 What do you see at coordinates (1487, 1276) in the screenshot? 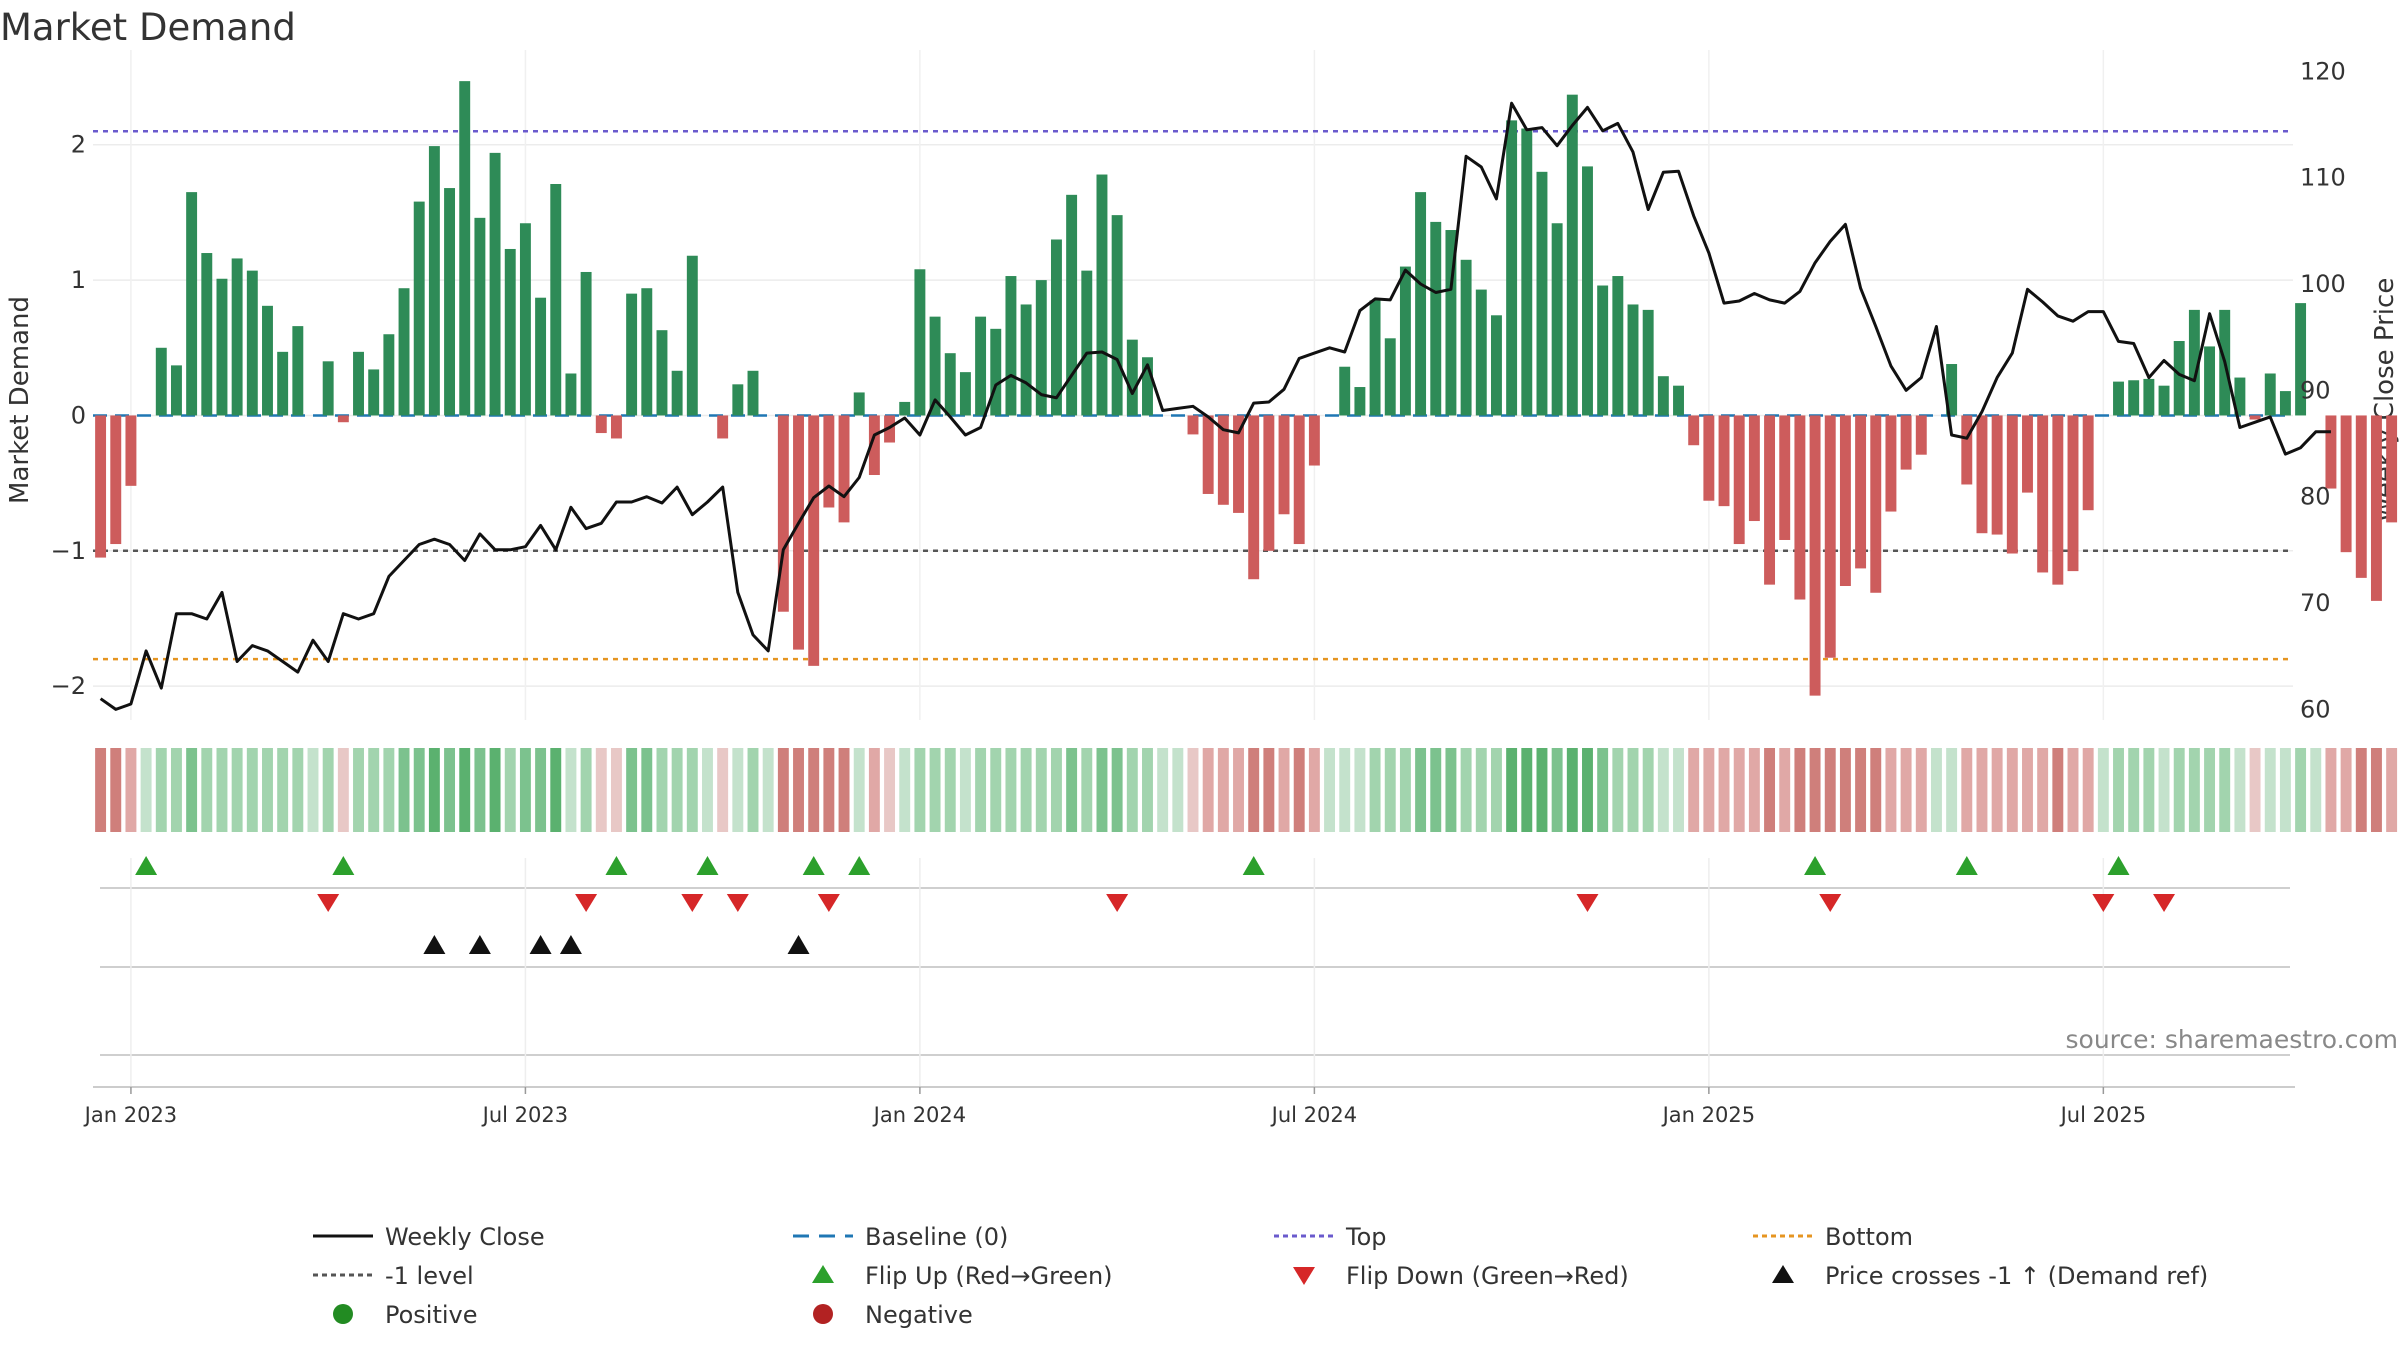
I see `legend-label: Flip Down (Green→Red)` at bounding box center [1487, 1276].